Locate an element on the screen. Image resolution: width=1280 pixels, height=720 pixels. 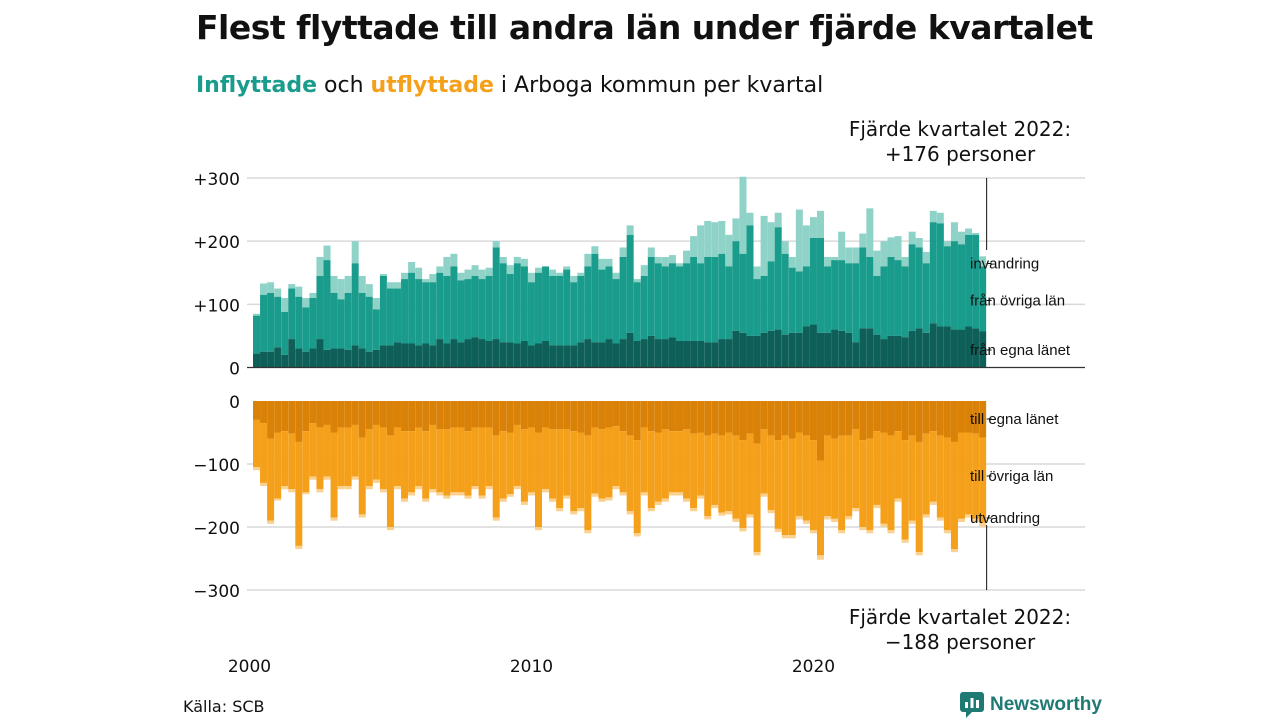
subtitle-outflow: utflyttade is located at coordinates (432, 85).